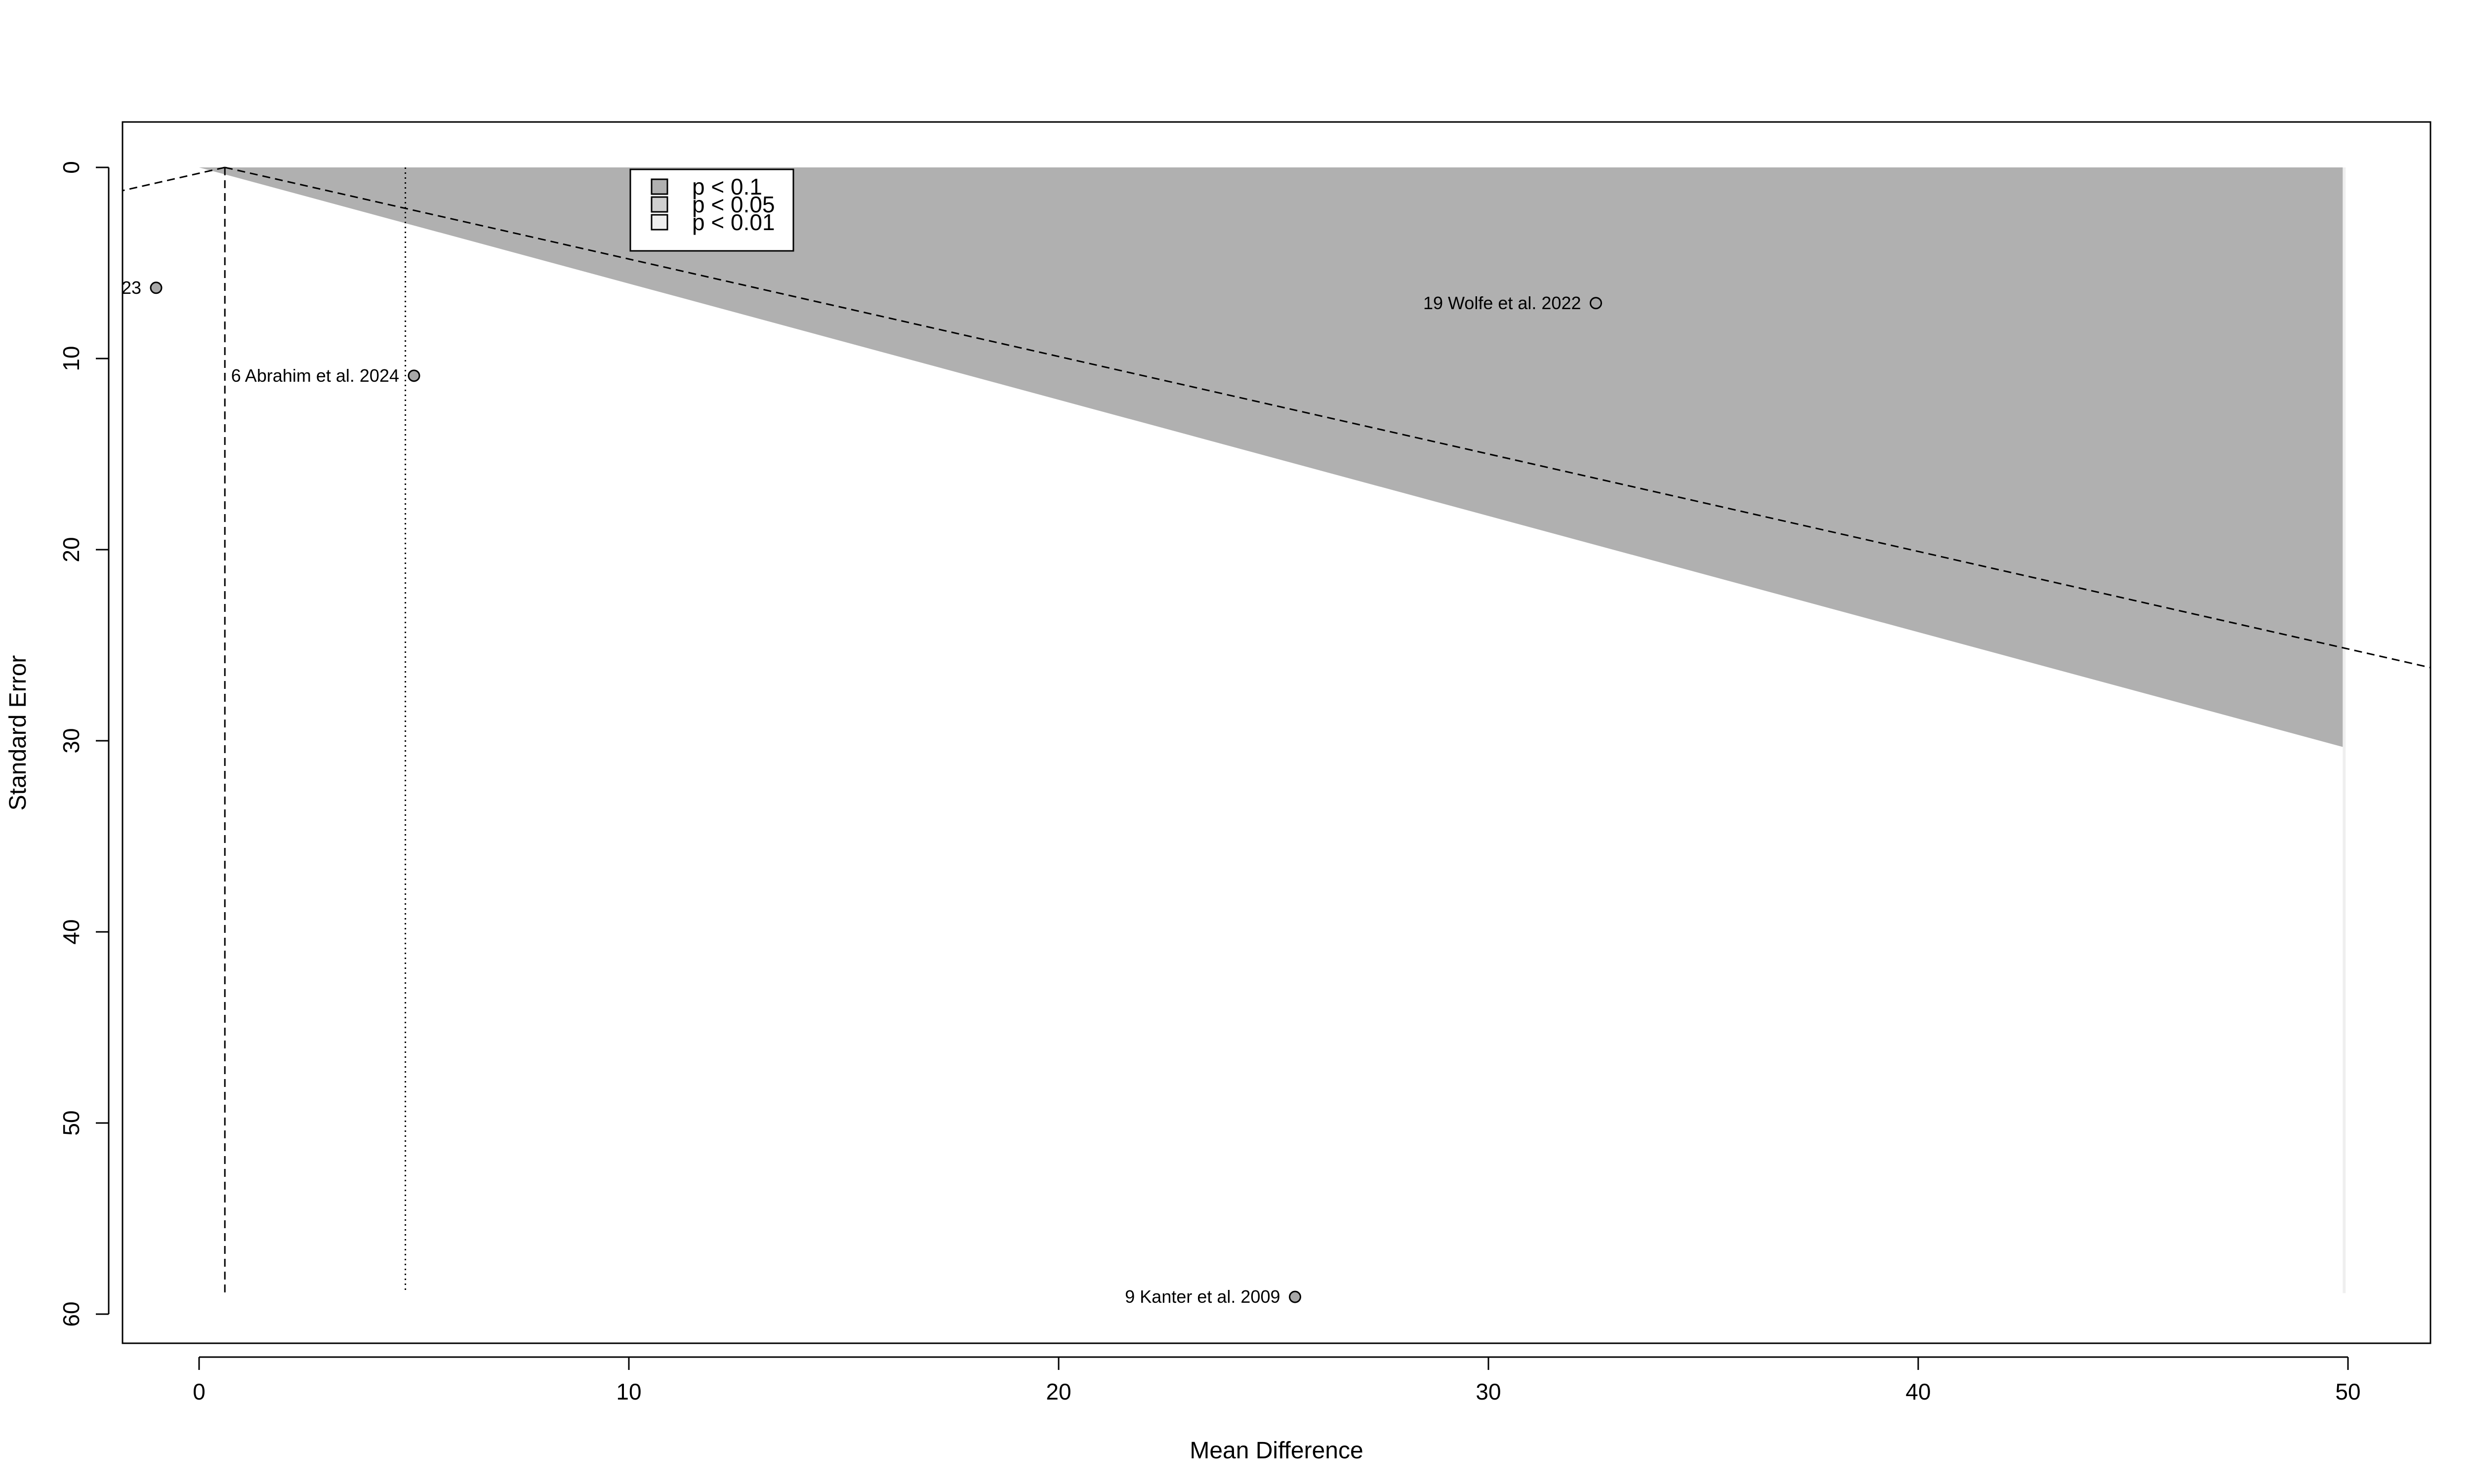  What do you see at coordinates (1502, 303) in the screenshot?
I see `study-label: 19 Wolfe et al. 2022` at bounding box center [1502, 303].